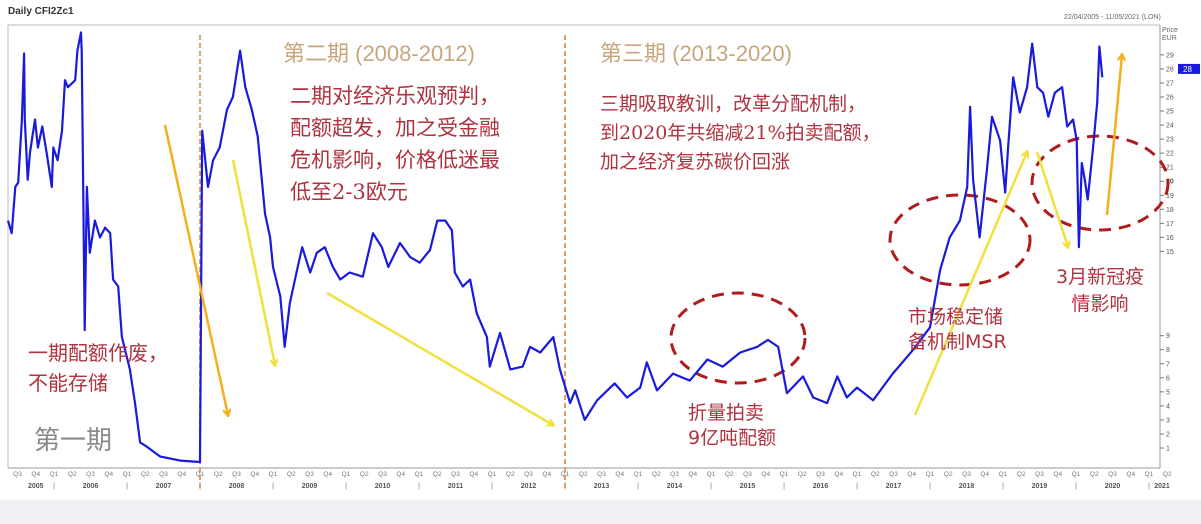 This screenshot has width=1201, height=524. I want to click on last-price-tag-label: 28, so click(1187, 69).